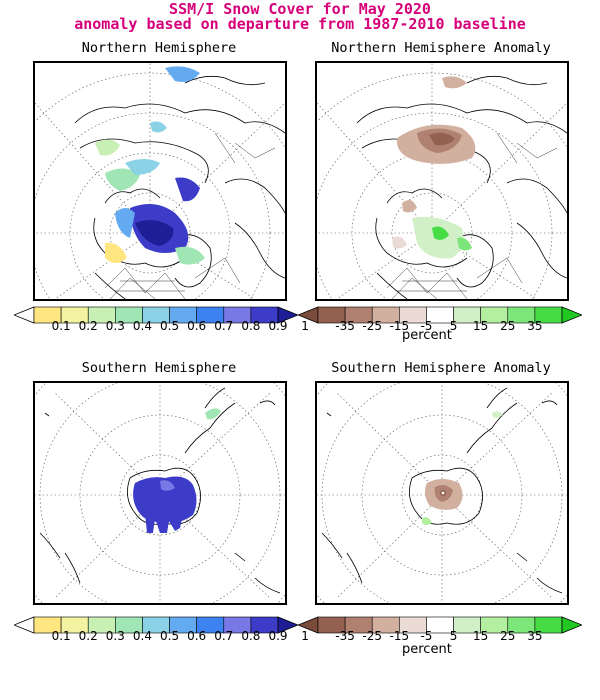 This screenshot has width=600, height=700. I want to click on nh-panel-title: Northern Hemisphere, so click(159, 48).